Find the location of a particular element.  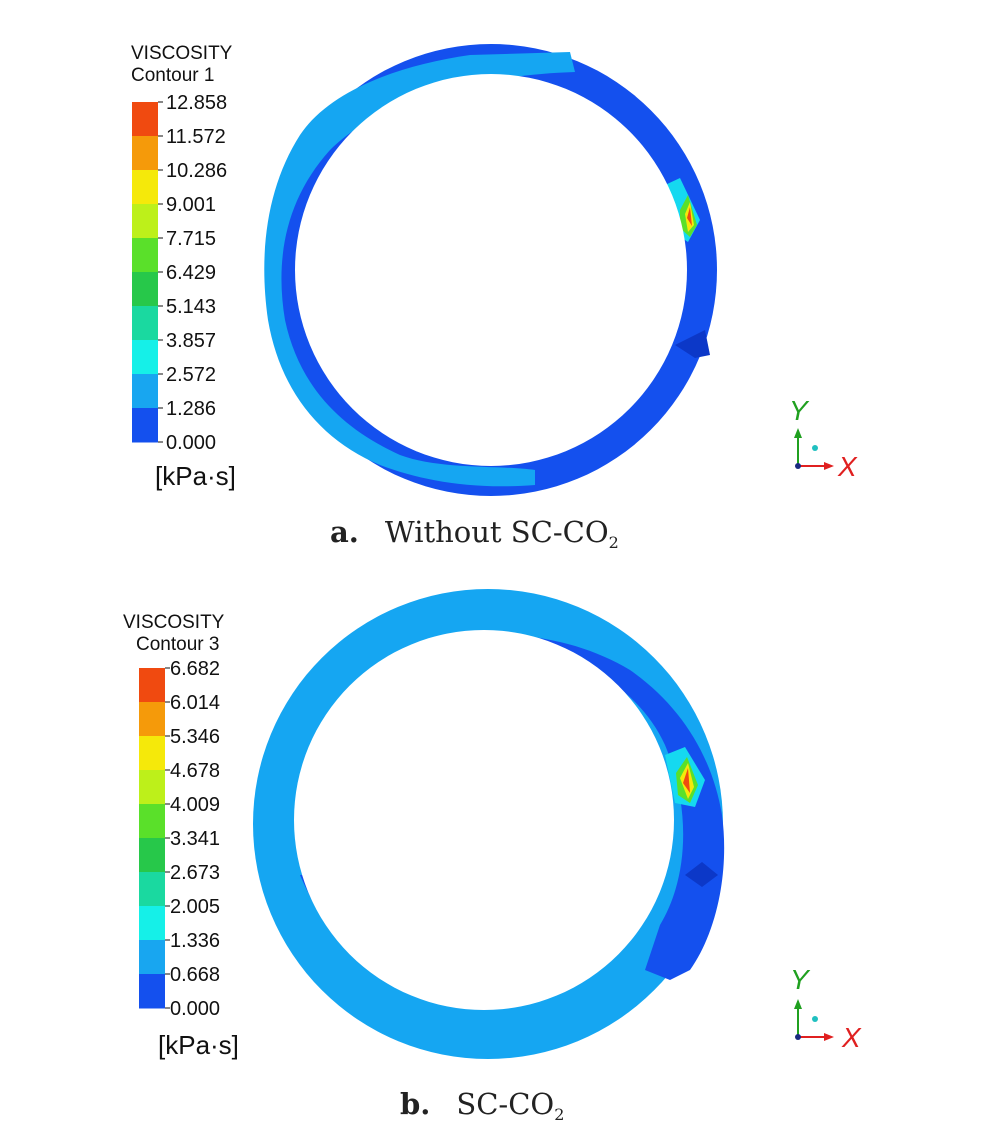

colorbar-tick-label: 1.336 is located at coordinates (195, 941).